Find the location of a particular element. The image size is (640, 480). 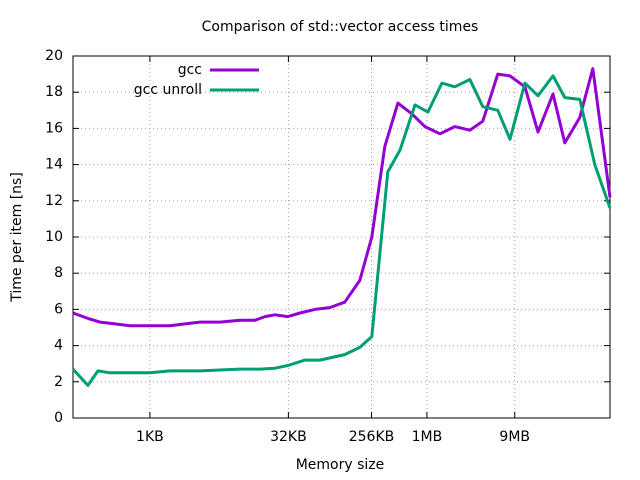

legend-label: gcc unroll is located at coordinates (168, 90).